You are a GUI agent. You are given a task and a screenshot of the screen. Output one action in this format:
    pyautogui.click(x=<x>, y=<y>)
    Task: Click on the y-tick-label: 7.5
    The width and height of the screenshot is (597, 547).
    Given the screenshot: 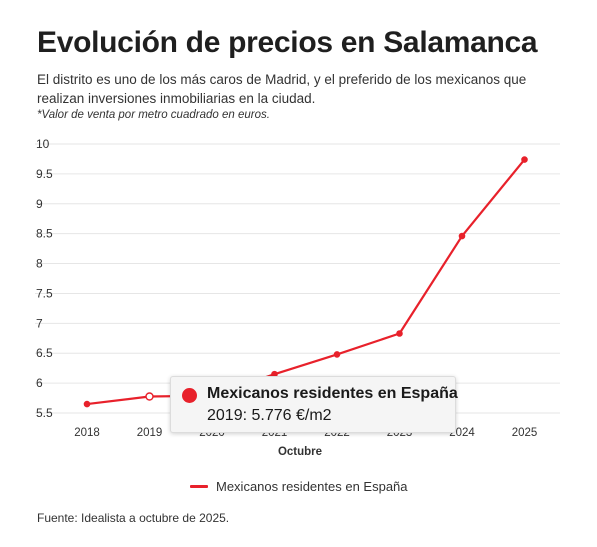 What is the action you would take?
    pyautogui.click(x=44, y=293)
    